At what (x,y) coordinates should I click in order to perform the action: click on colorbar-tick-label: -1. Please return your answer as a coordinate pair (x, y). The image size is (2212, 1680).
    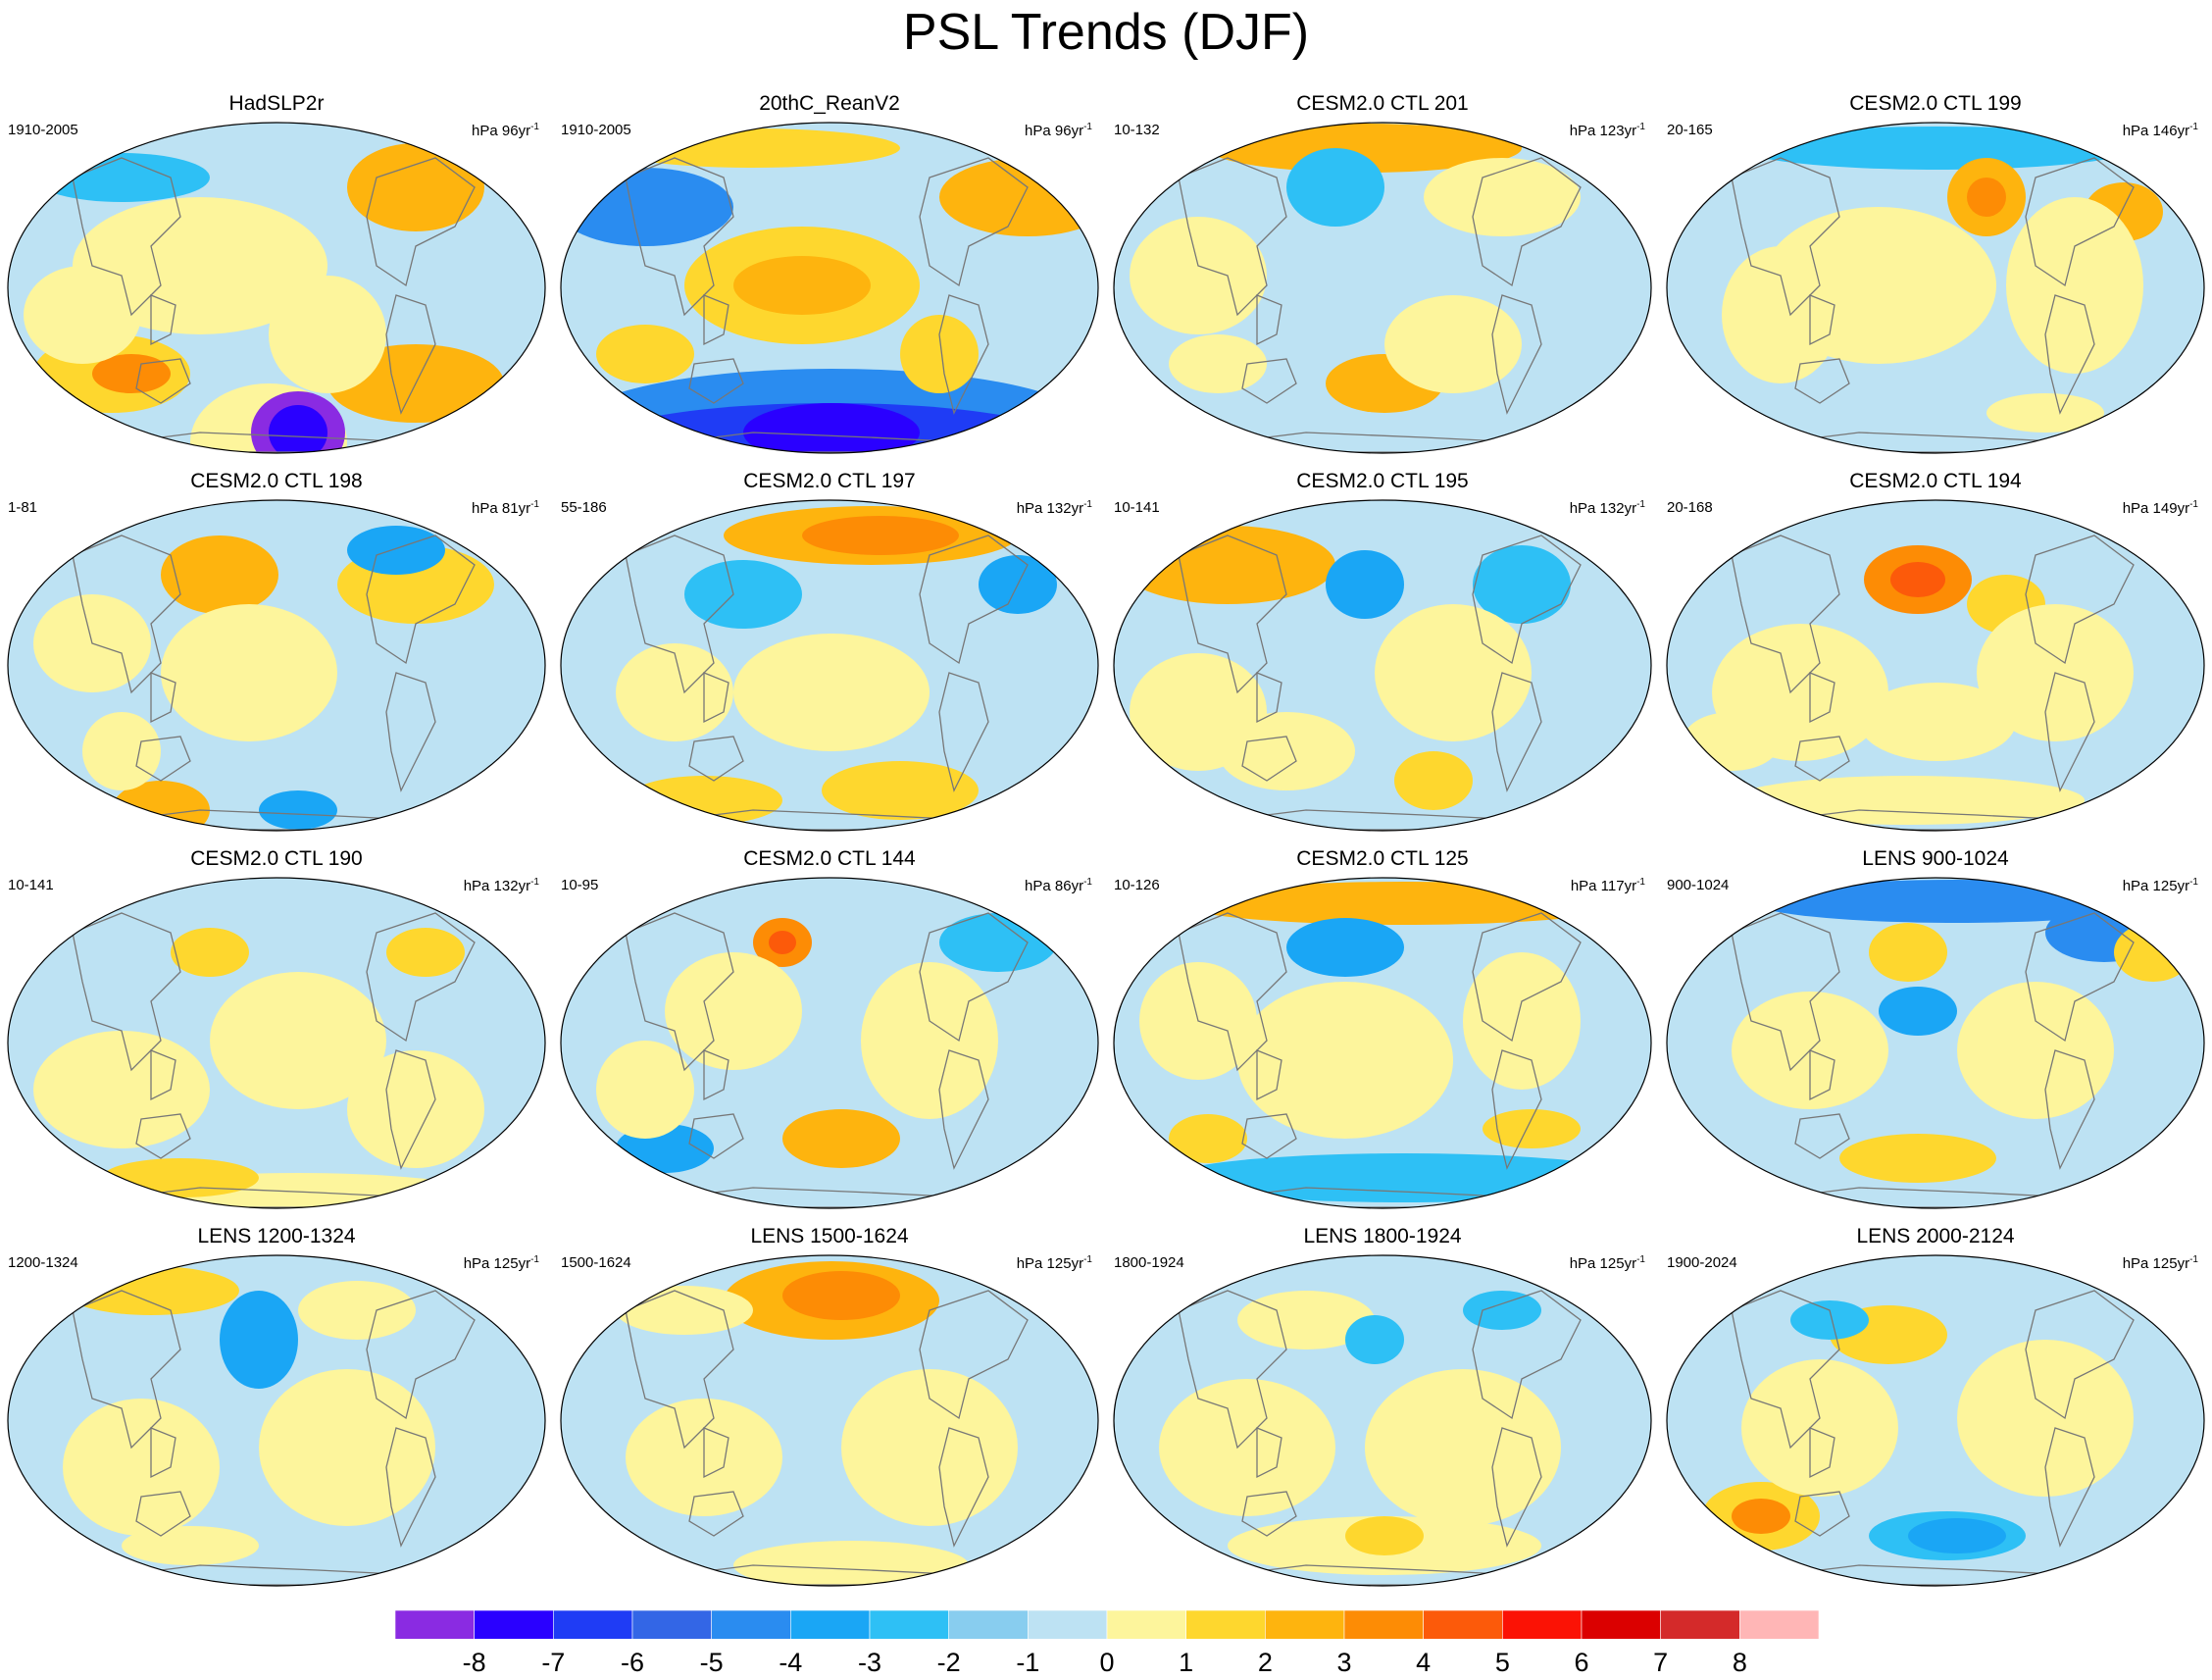
    Looking at the image, I should click on (1028, 1662).